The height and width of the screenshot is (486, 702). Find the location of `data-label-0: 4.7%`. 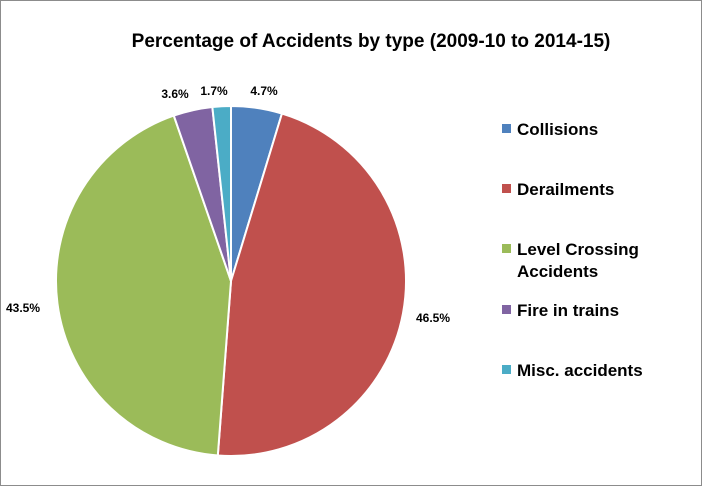

data-label-0: 4.7% is located at coordinates (264, 91).